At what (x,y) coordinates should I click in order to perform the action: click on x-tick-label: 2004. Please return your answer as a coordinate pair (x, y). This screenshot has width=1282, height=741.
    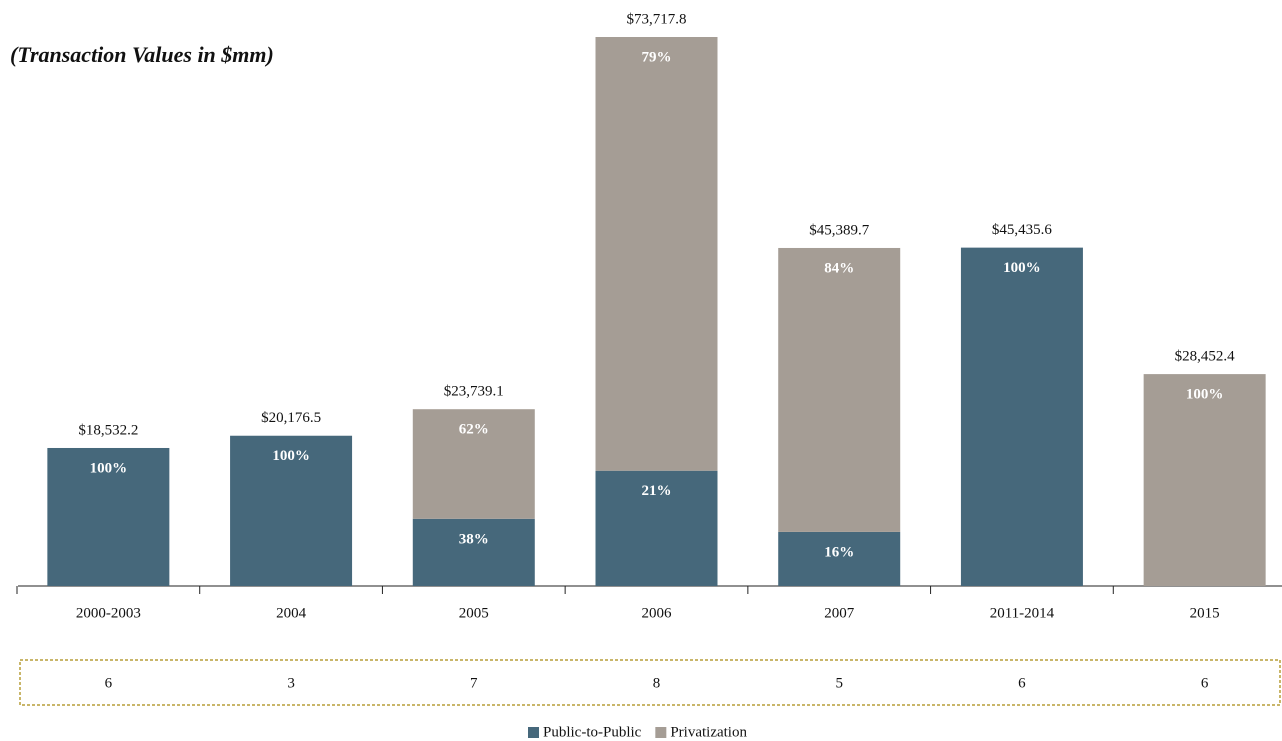
    Looking at the image, I should click on (291, 613).